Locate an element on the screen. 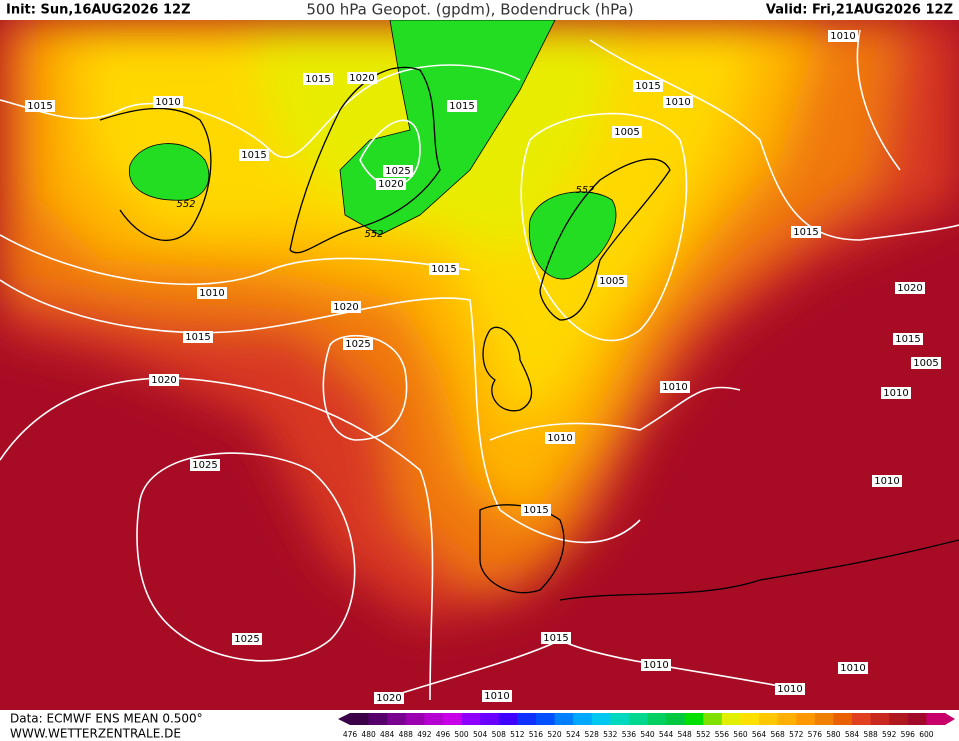 The height and width of the screenshot is (741, 959). colorbar-label: 548 is located at coordinates (685, 734).